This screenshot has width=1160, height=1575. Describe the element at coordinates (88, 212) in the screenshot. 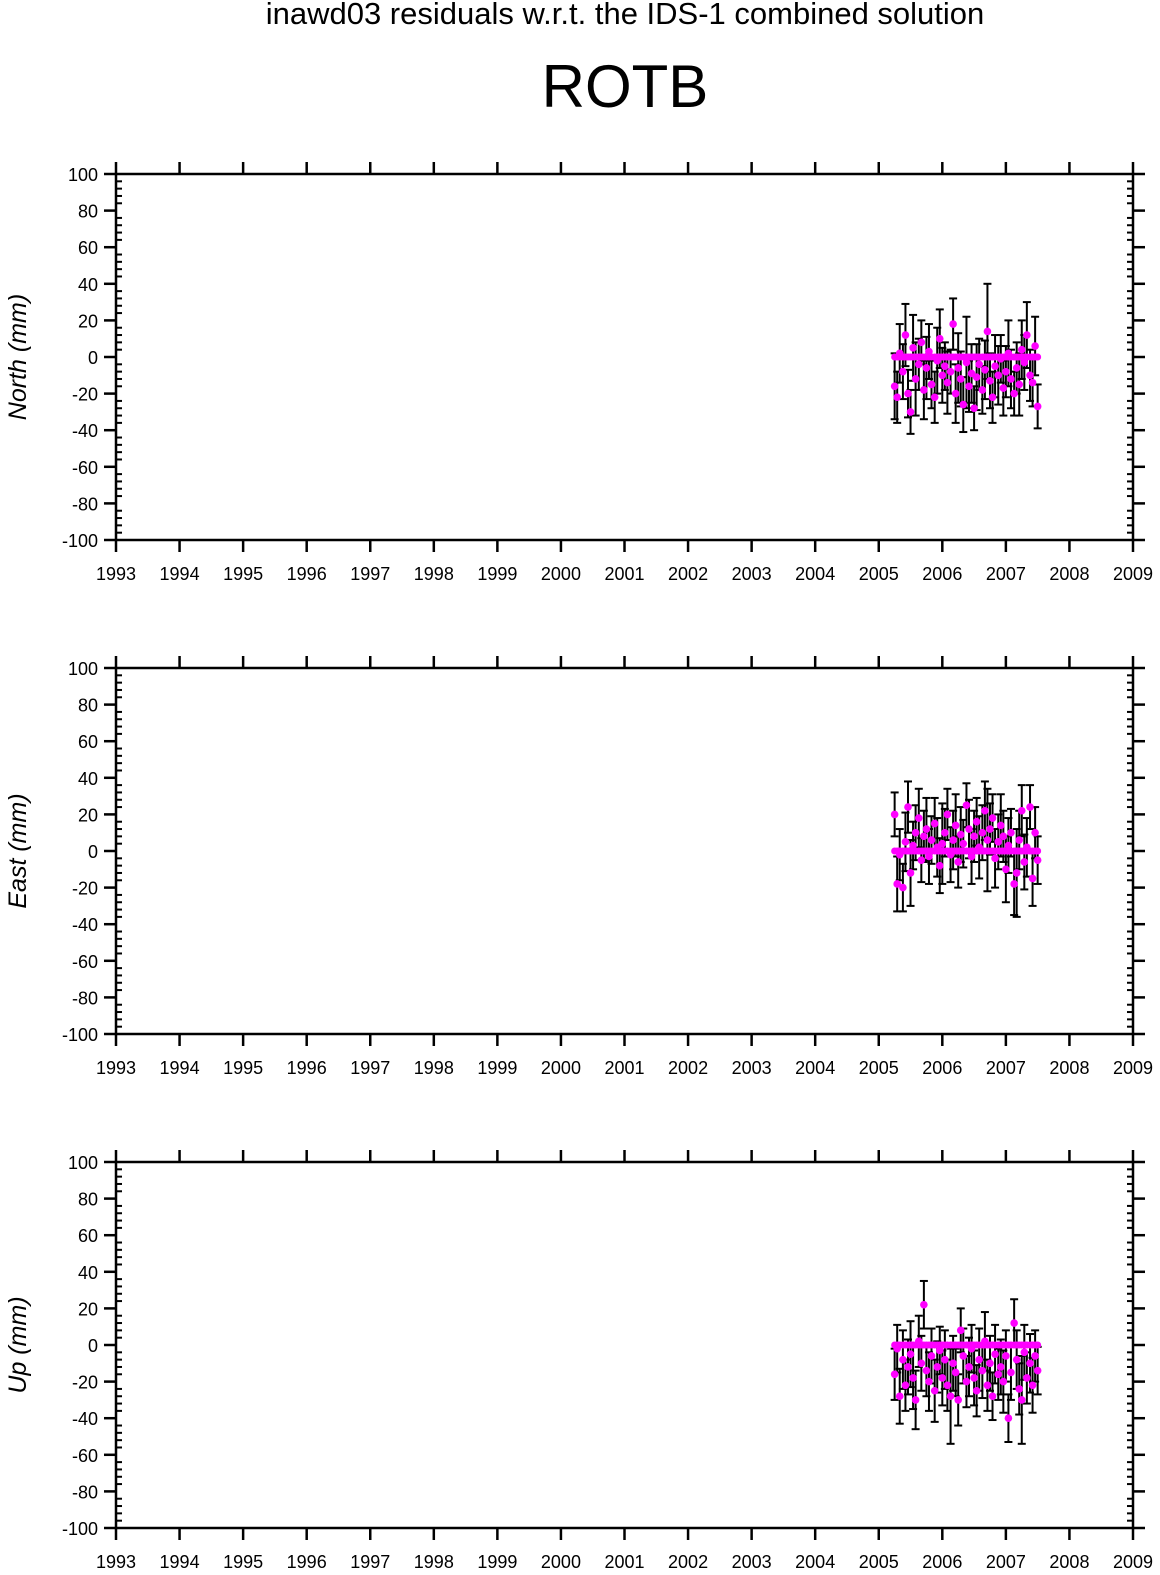

I see `y-tick-label: 80` at that location.